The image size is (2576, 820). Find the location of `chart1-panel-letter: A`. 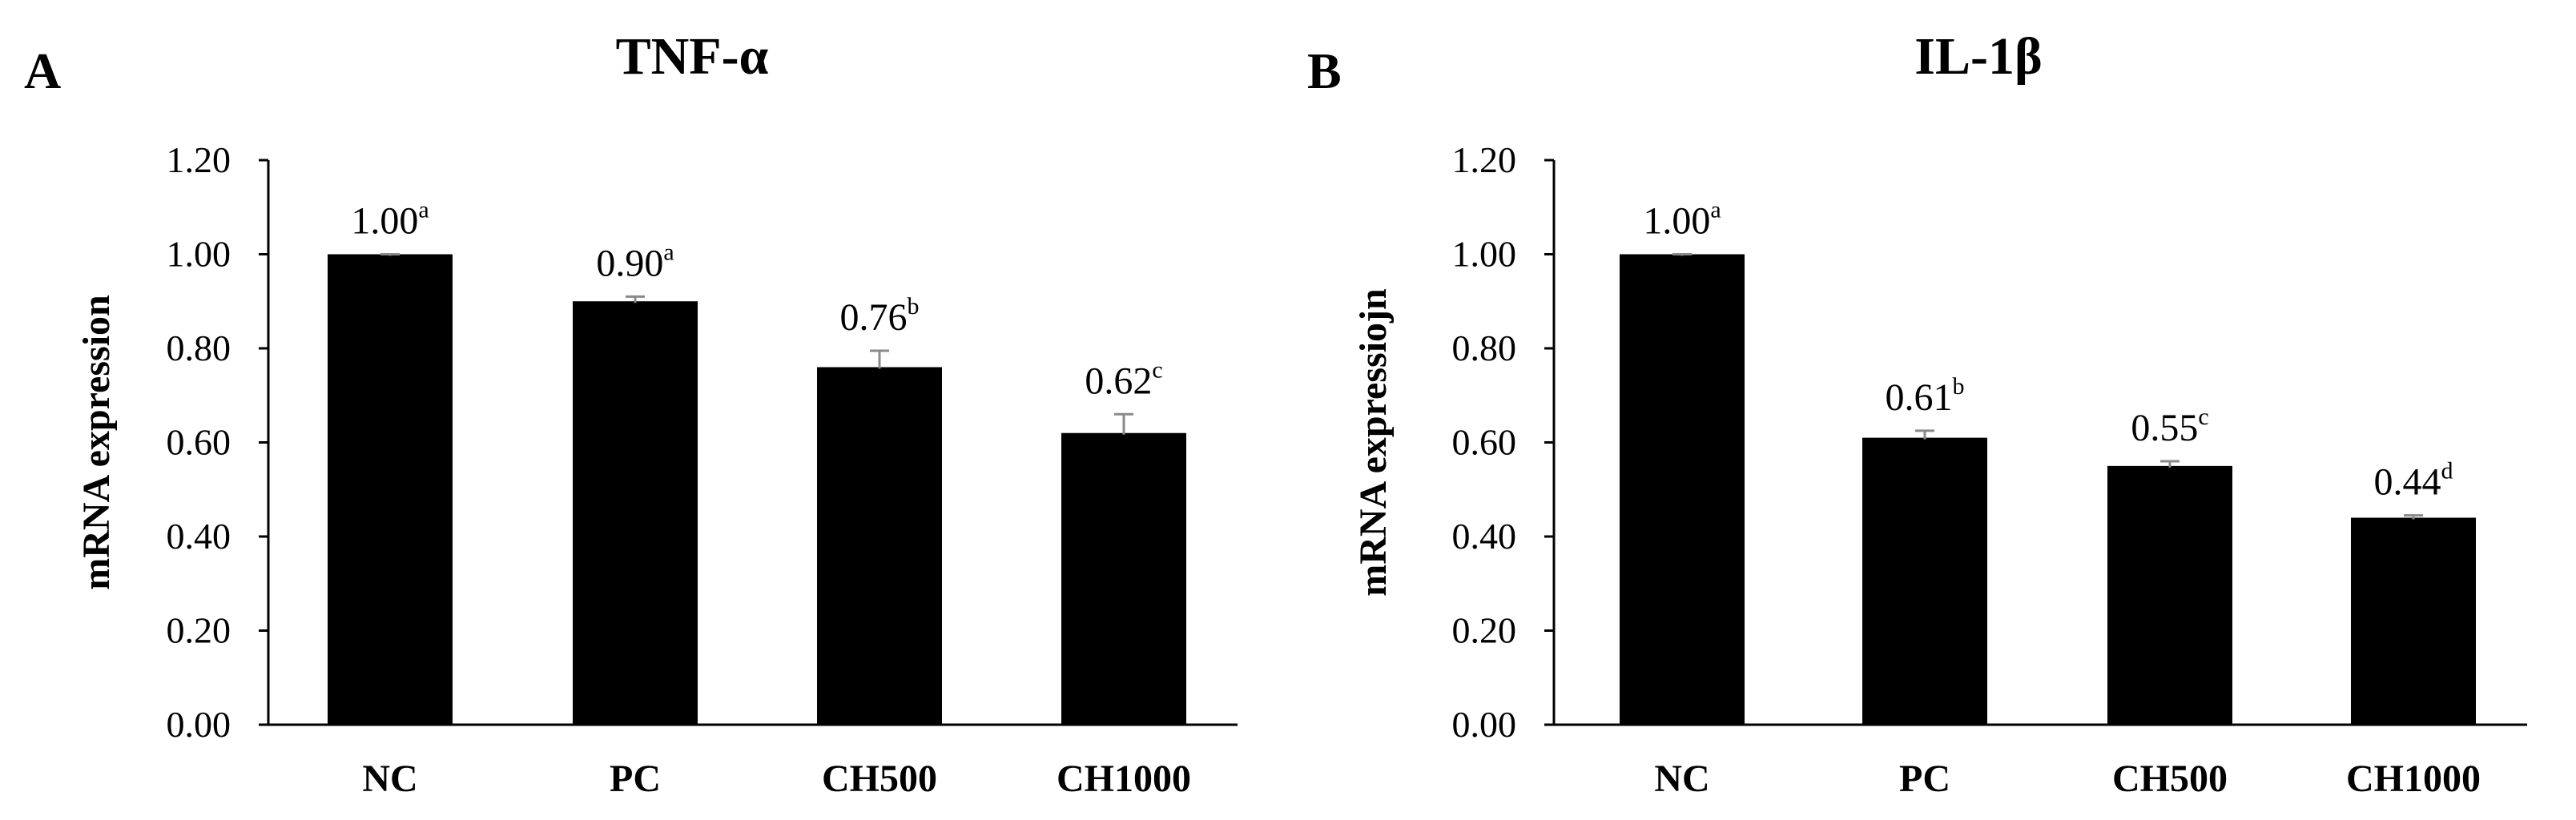

chart1-panel-letter: A is located at coordinates (42, 70).